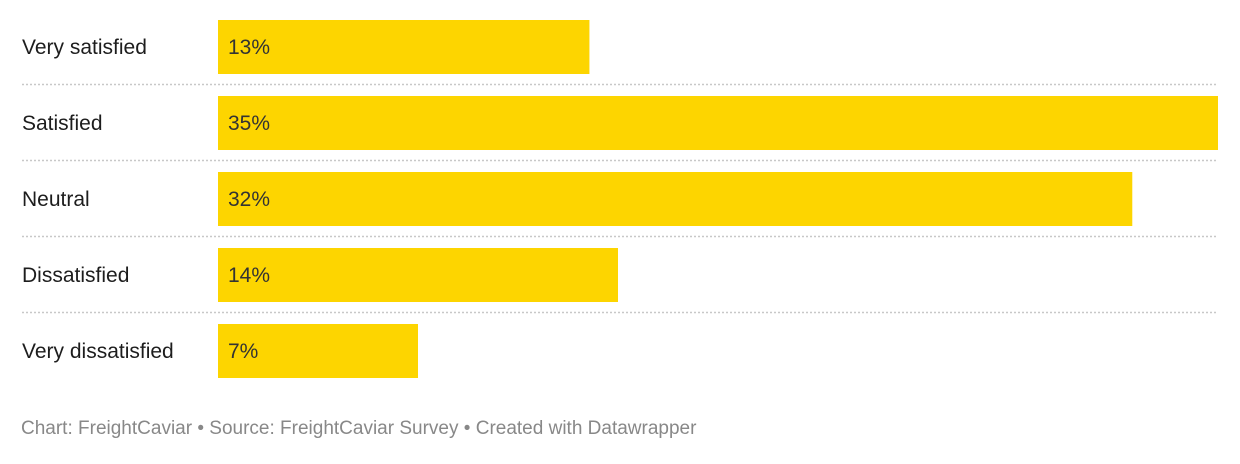 This screenshot has width=1240, height=464. Describe the element at coordinates (84, 47) in the screenshot. I see `category-label: Very satisfied` at that location.